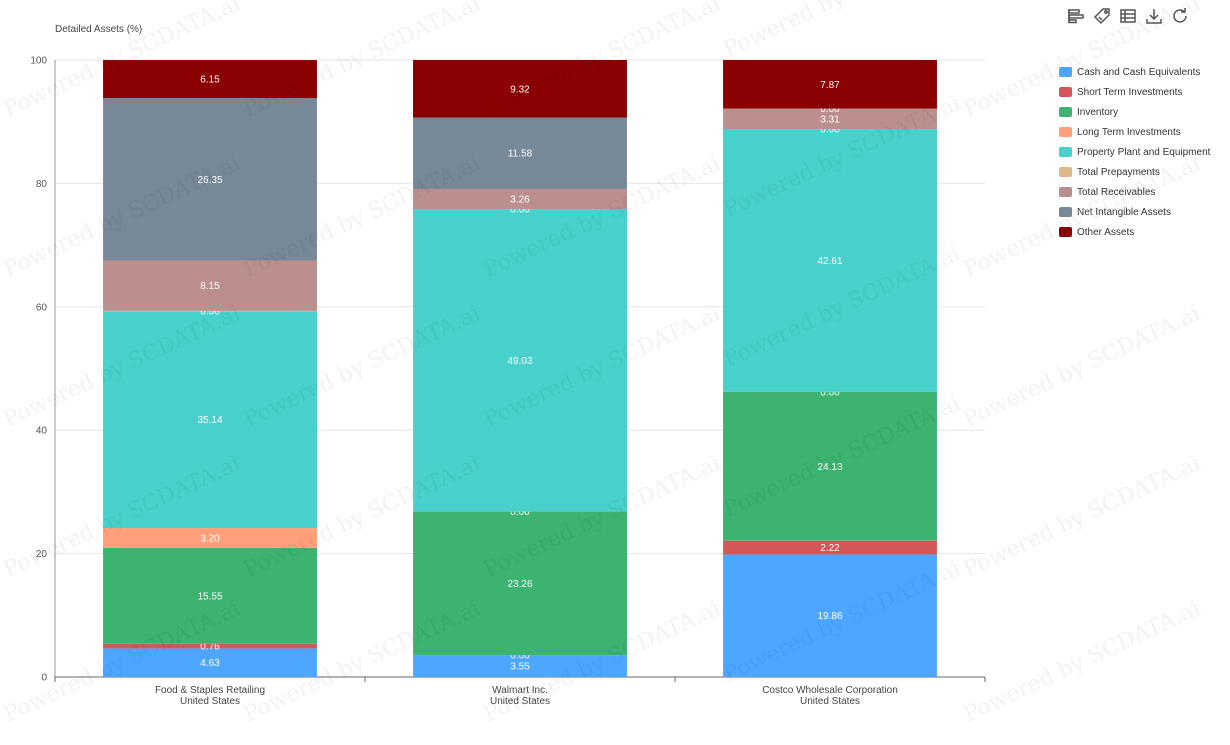 The width and height of the screenshot is (1230, 745). Describe the element at coordinates (1129, 132) in the screenshot. I see `legend-label: Long Term Investments` at that location.